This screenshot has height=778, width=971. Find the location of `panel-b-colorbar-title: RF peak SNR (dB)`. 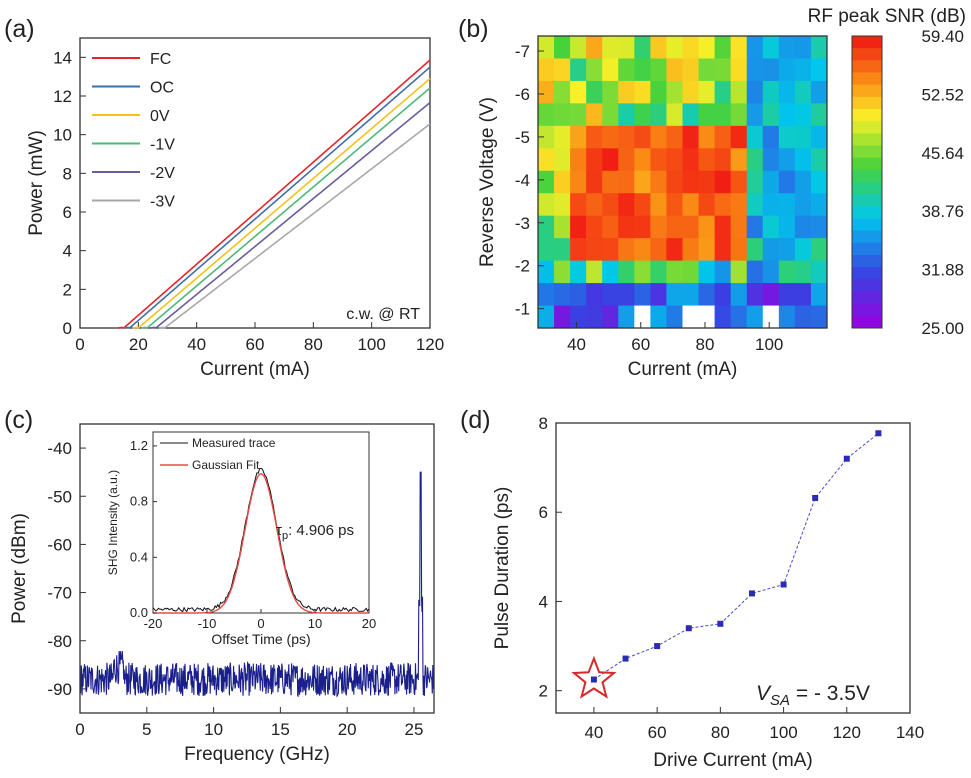

panel-b-colorbar-title: RF peak SNR (dB) is located at coordinates (887, 16).